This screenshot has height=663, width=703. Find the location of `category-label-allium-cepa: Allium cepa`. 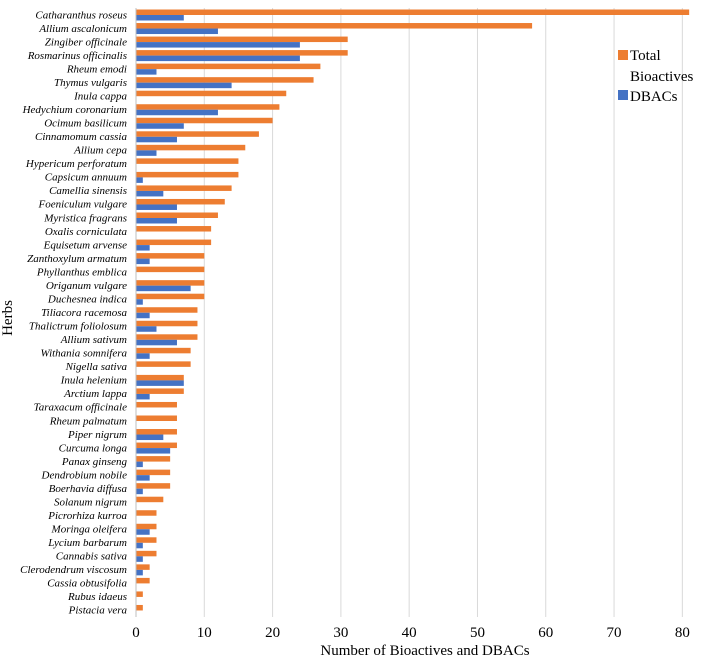

category-label-allium-cepa: Allium cepa is located at coordinates (100, 151).